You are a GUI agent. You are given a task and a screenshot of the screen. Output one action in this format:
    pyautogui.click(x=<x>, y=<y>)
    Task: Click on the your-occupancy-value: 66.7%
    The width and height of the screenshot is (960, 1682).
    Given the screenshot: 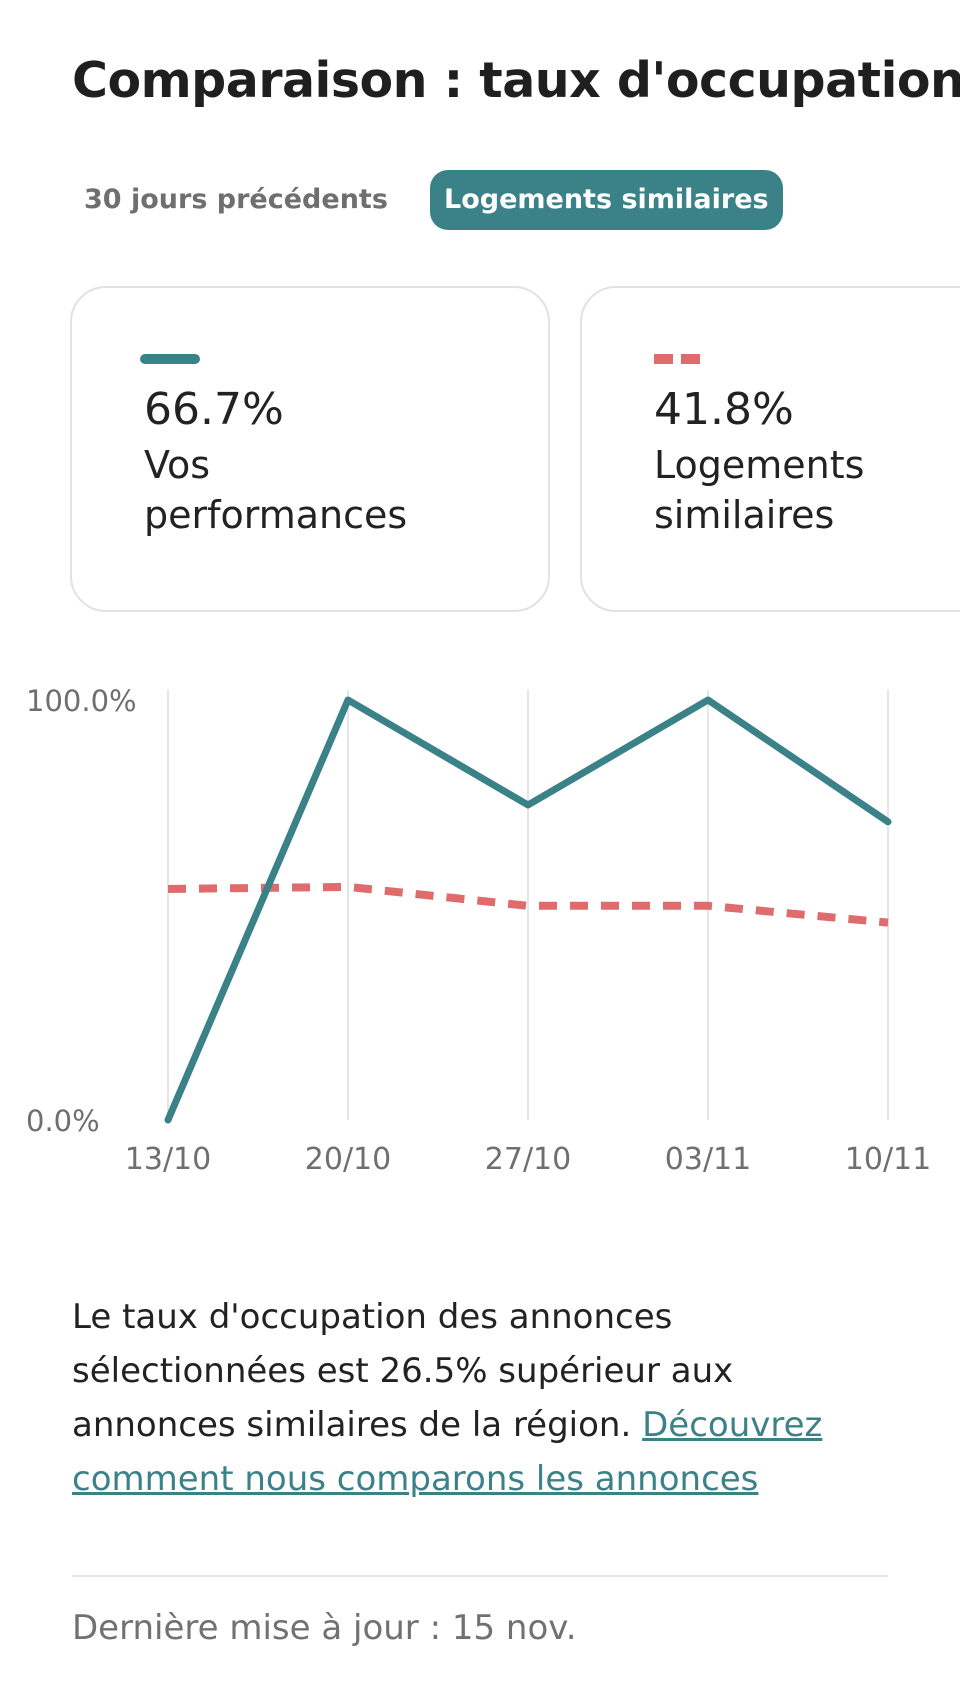 What is the action you would take?
    pyautogui.click(x=214, y=409)
    